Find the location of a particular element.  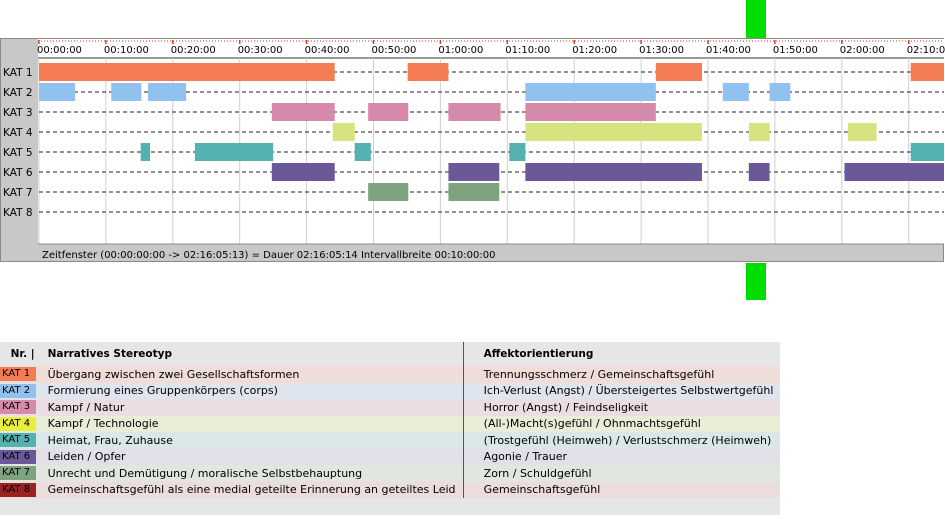

tick-label: 00:50:00 is located at coordinates (394, 50).